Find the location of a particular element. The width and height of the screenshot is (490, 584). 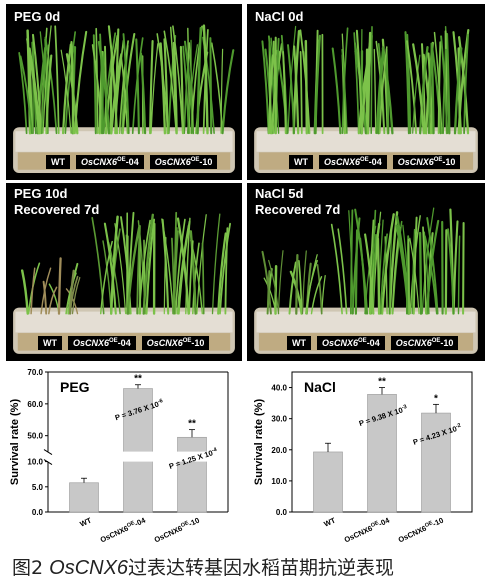

bar-break is located at coordinates (138, 456).